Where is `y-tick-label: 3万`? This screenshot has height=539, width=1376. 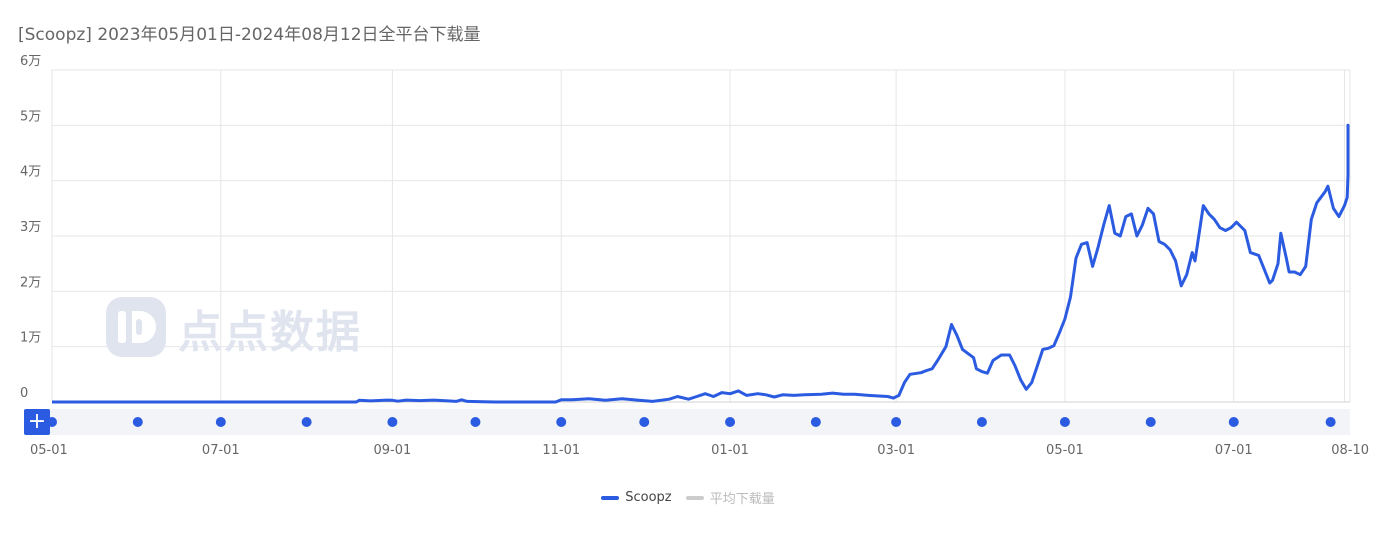
y-tick-label: 3万 is located at coordinates (30, 227).